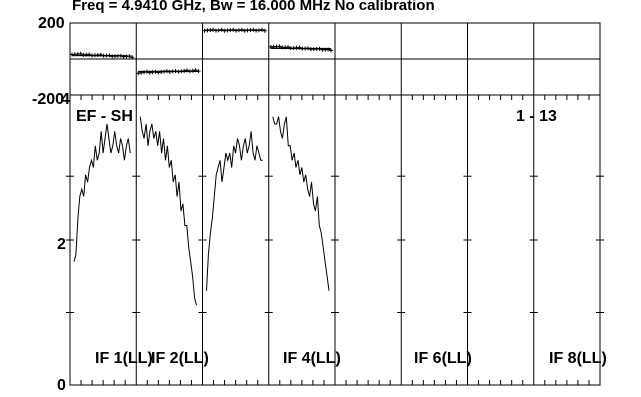 This screenshot has height=397, width=641. I want to click on scan-label: 1 - 13, so click(536, 116).